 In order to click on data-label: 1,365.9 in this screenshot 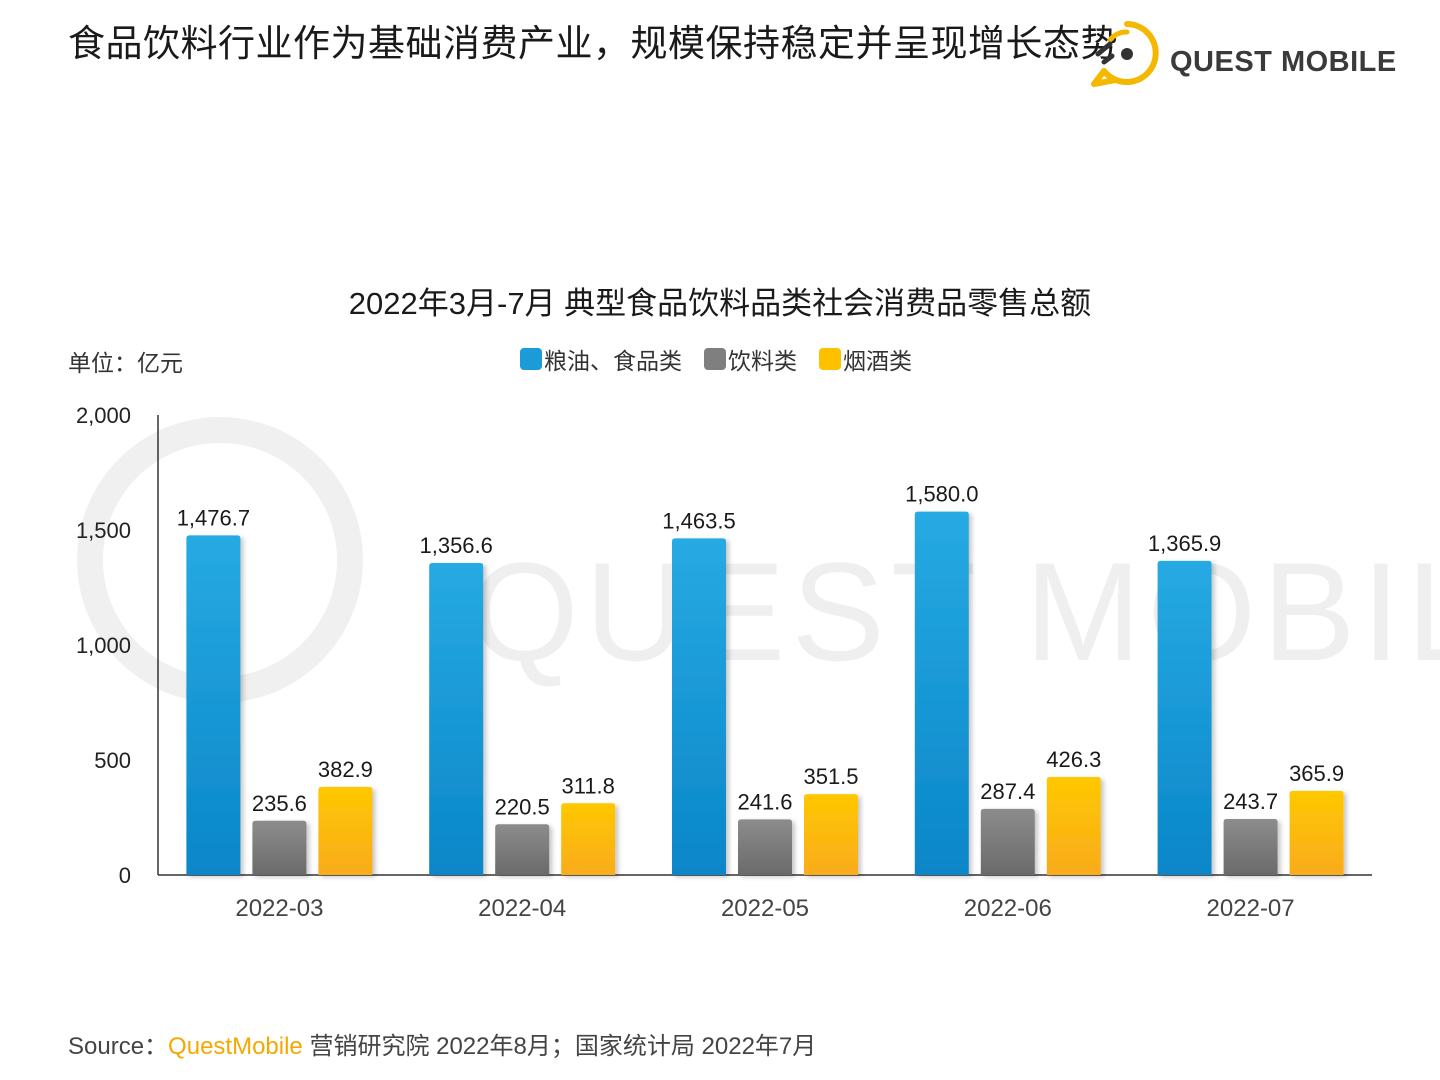, I will do `click(1184, 543)`.